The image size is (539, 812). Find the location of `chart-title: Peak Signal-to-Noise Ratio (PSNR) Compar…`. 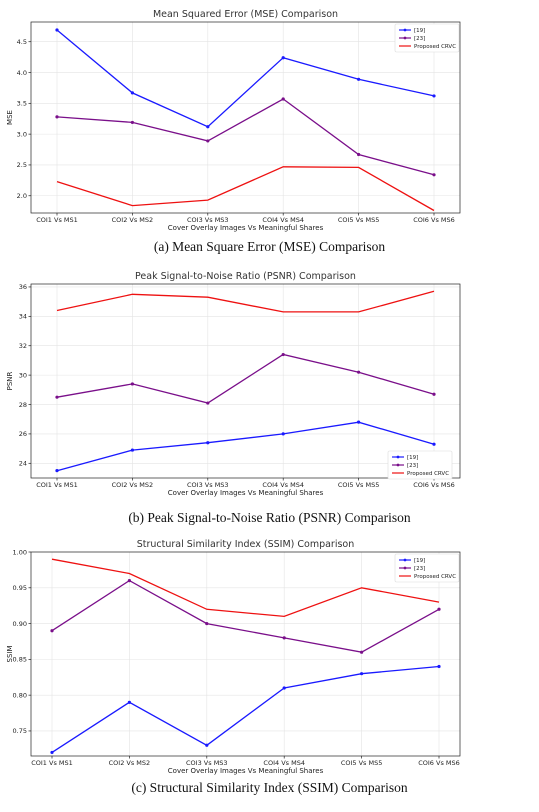

chart-title: Peak Signal-to-Noise Ratio (PSNR) Compar… is located at coordinates (245, 276).